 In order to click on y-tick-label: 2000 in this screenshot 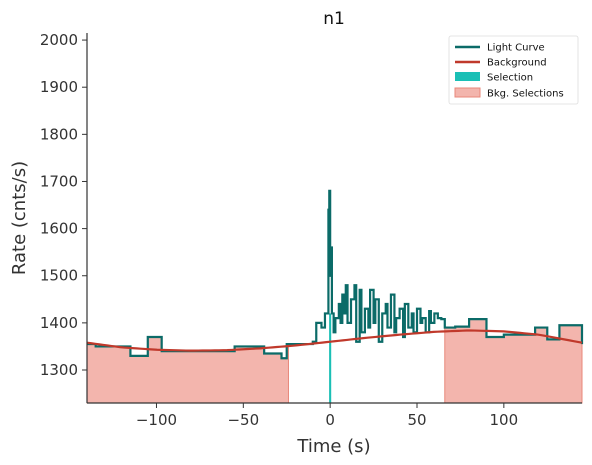, I will do `click(59, 40)`.